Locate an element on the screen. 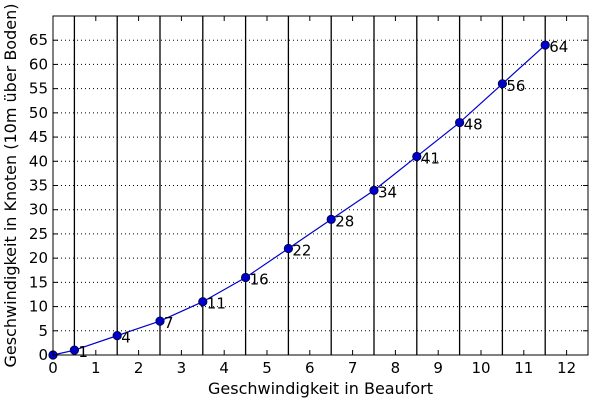 This screenshot has width=600, height=400. data-label: 4 is located at coordinates (126, 338).